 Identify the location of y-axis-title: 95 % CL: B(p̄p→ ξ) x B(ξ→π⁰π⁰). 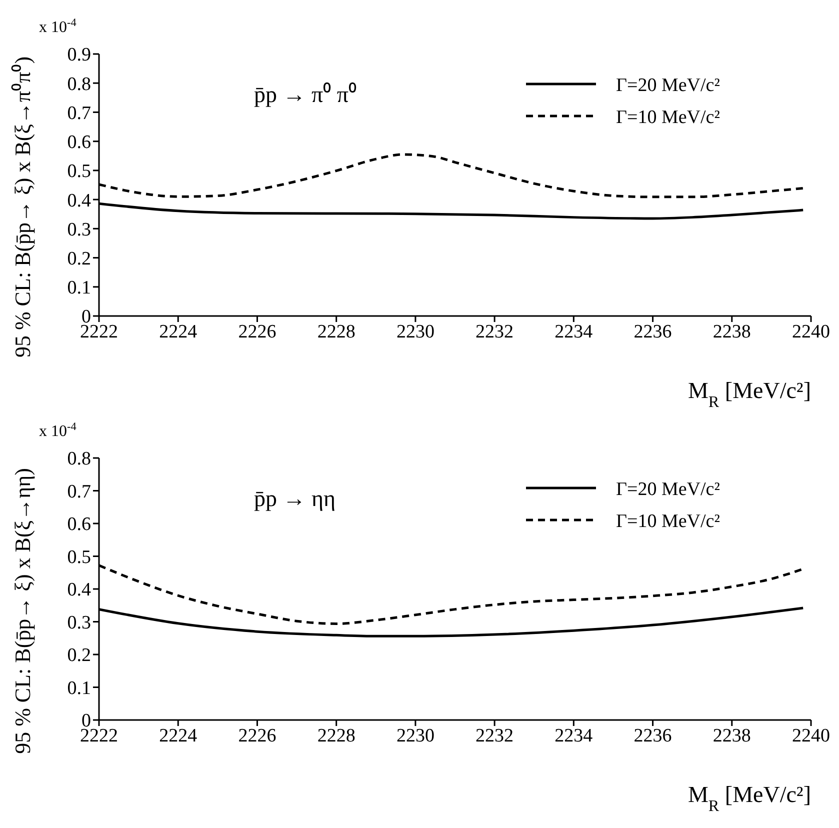
(22, 207).